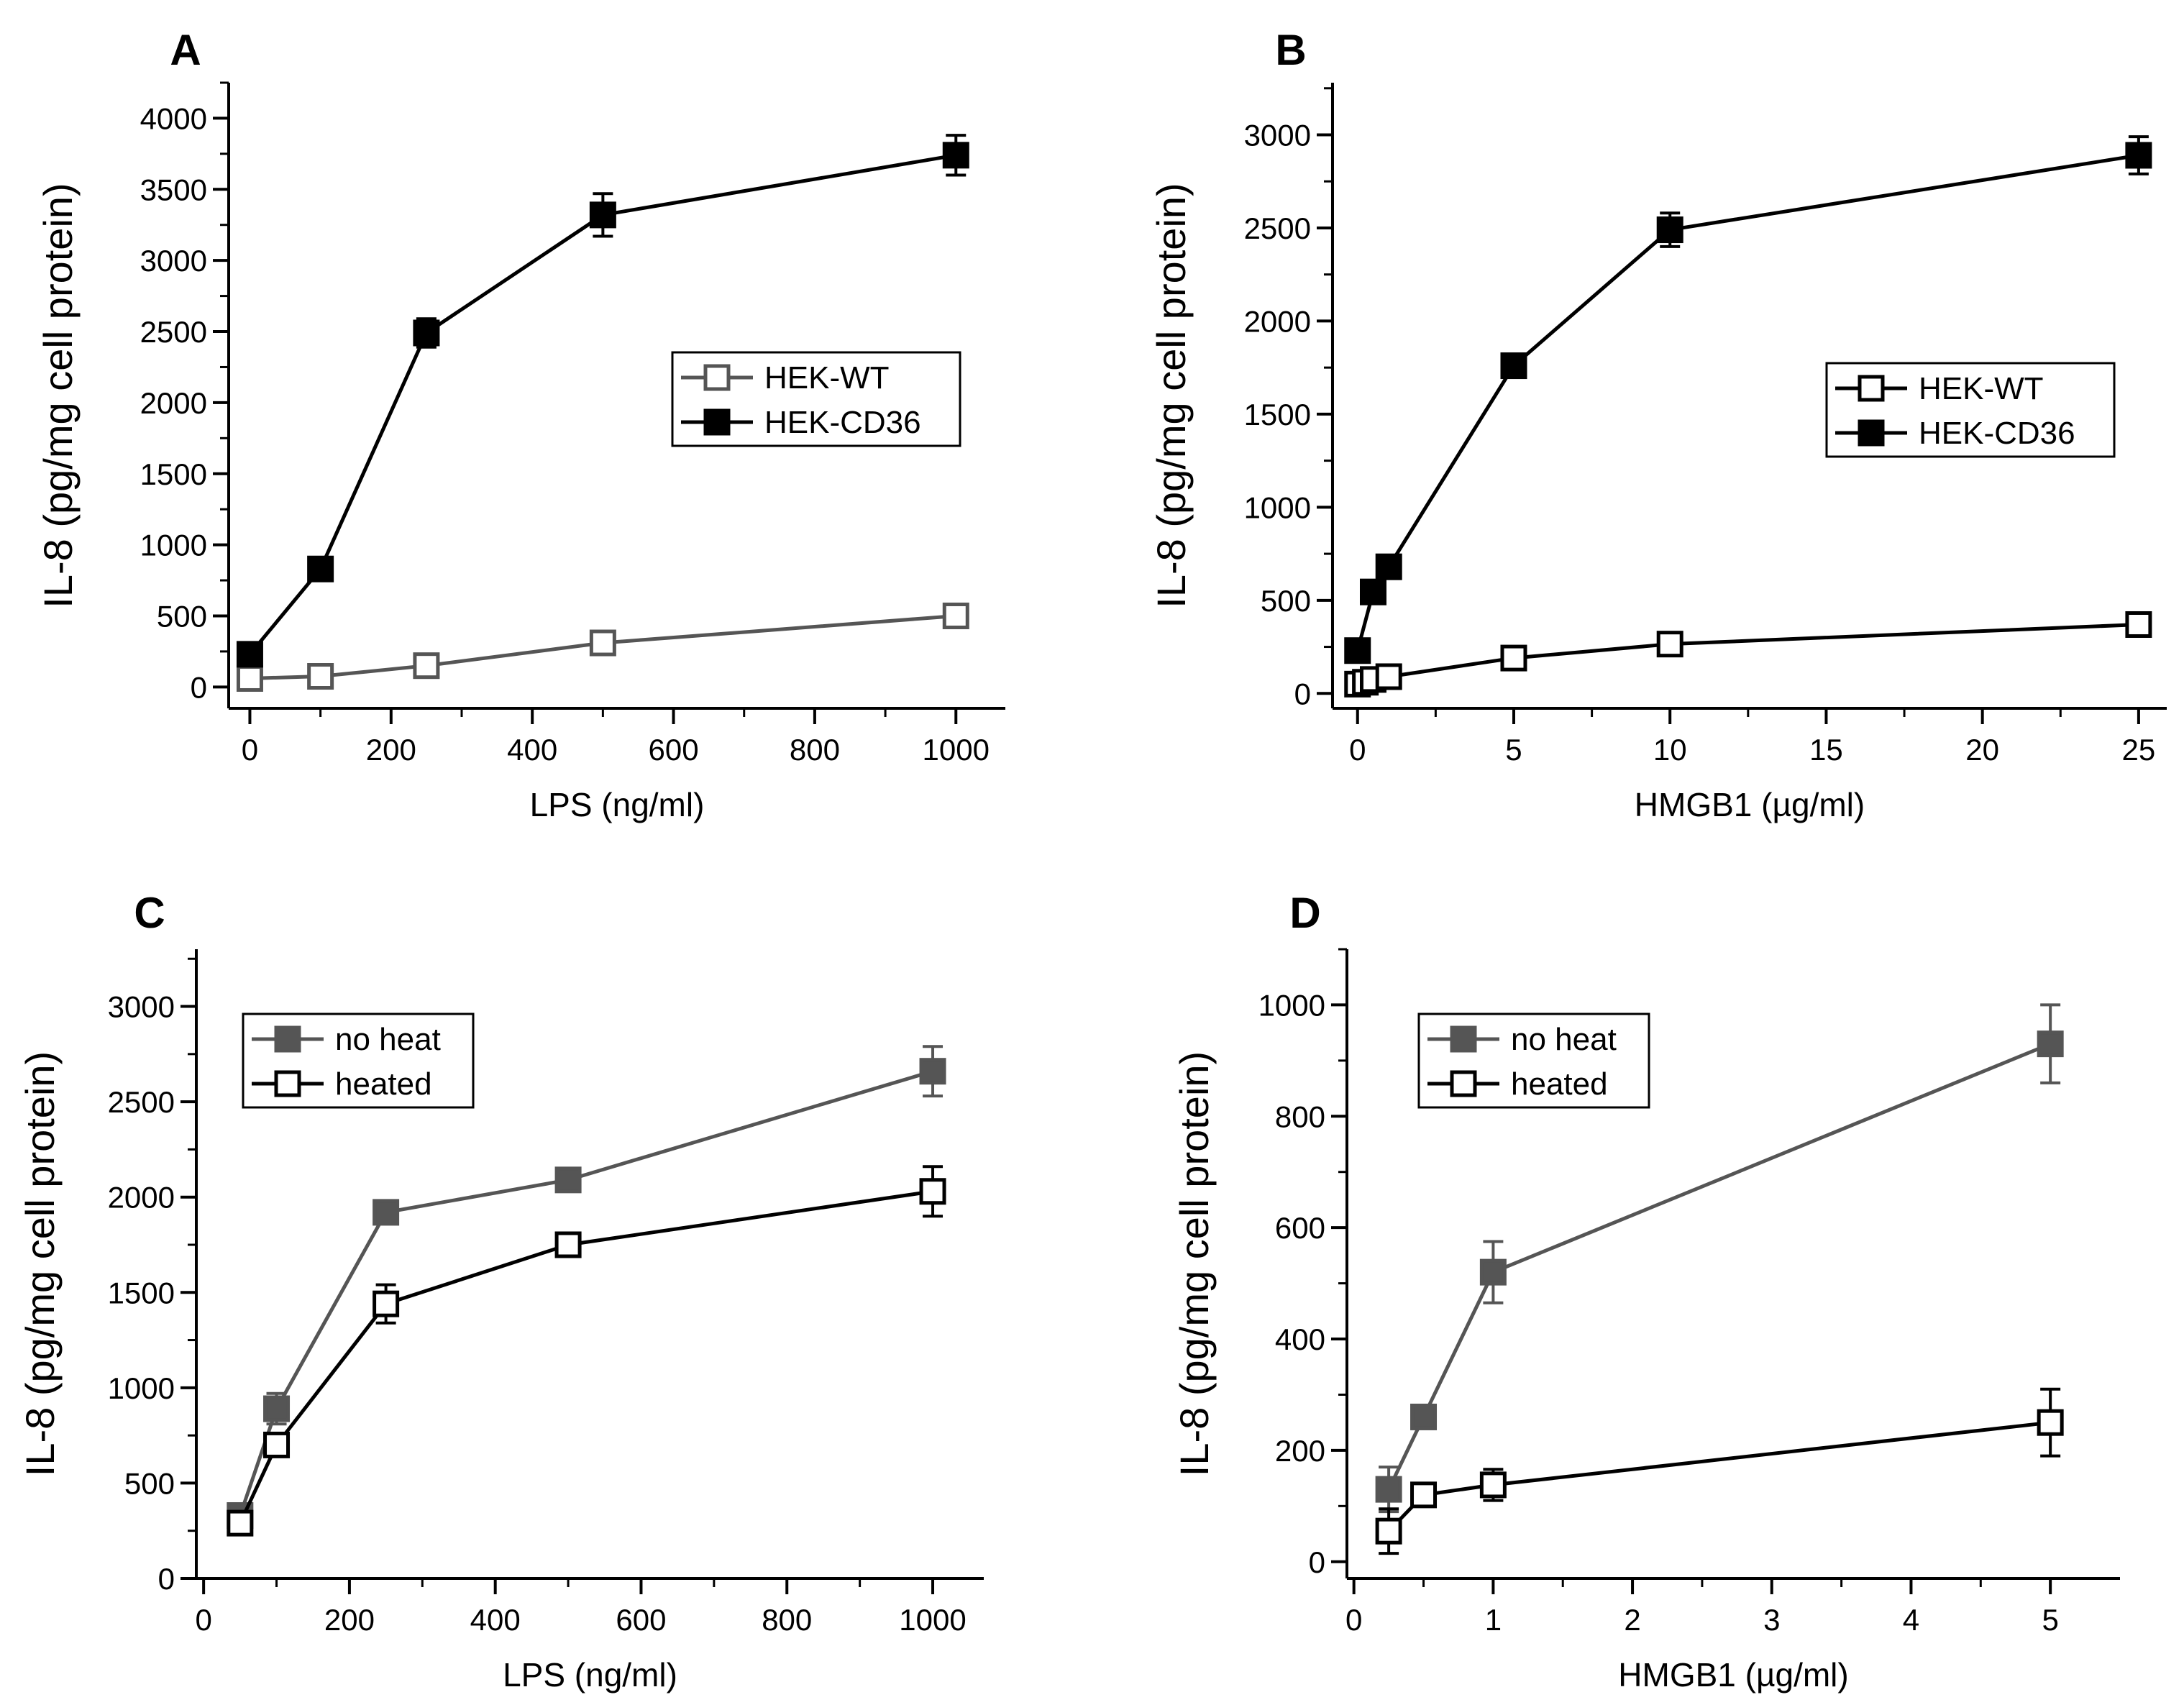  I want to click on x-axis-title: LPS (ng/ml), so click(590, 1674).